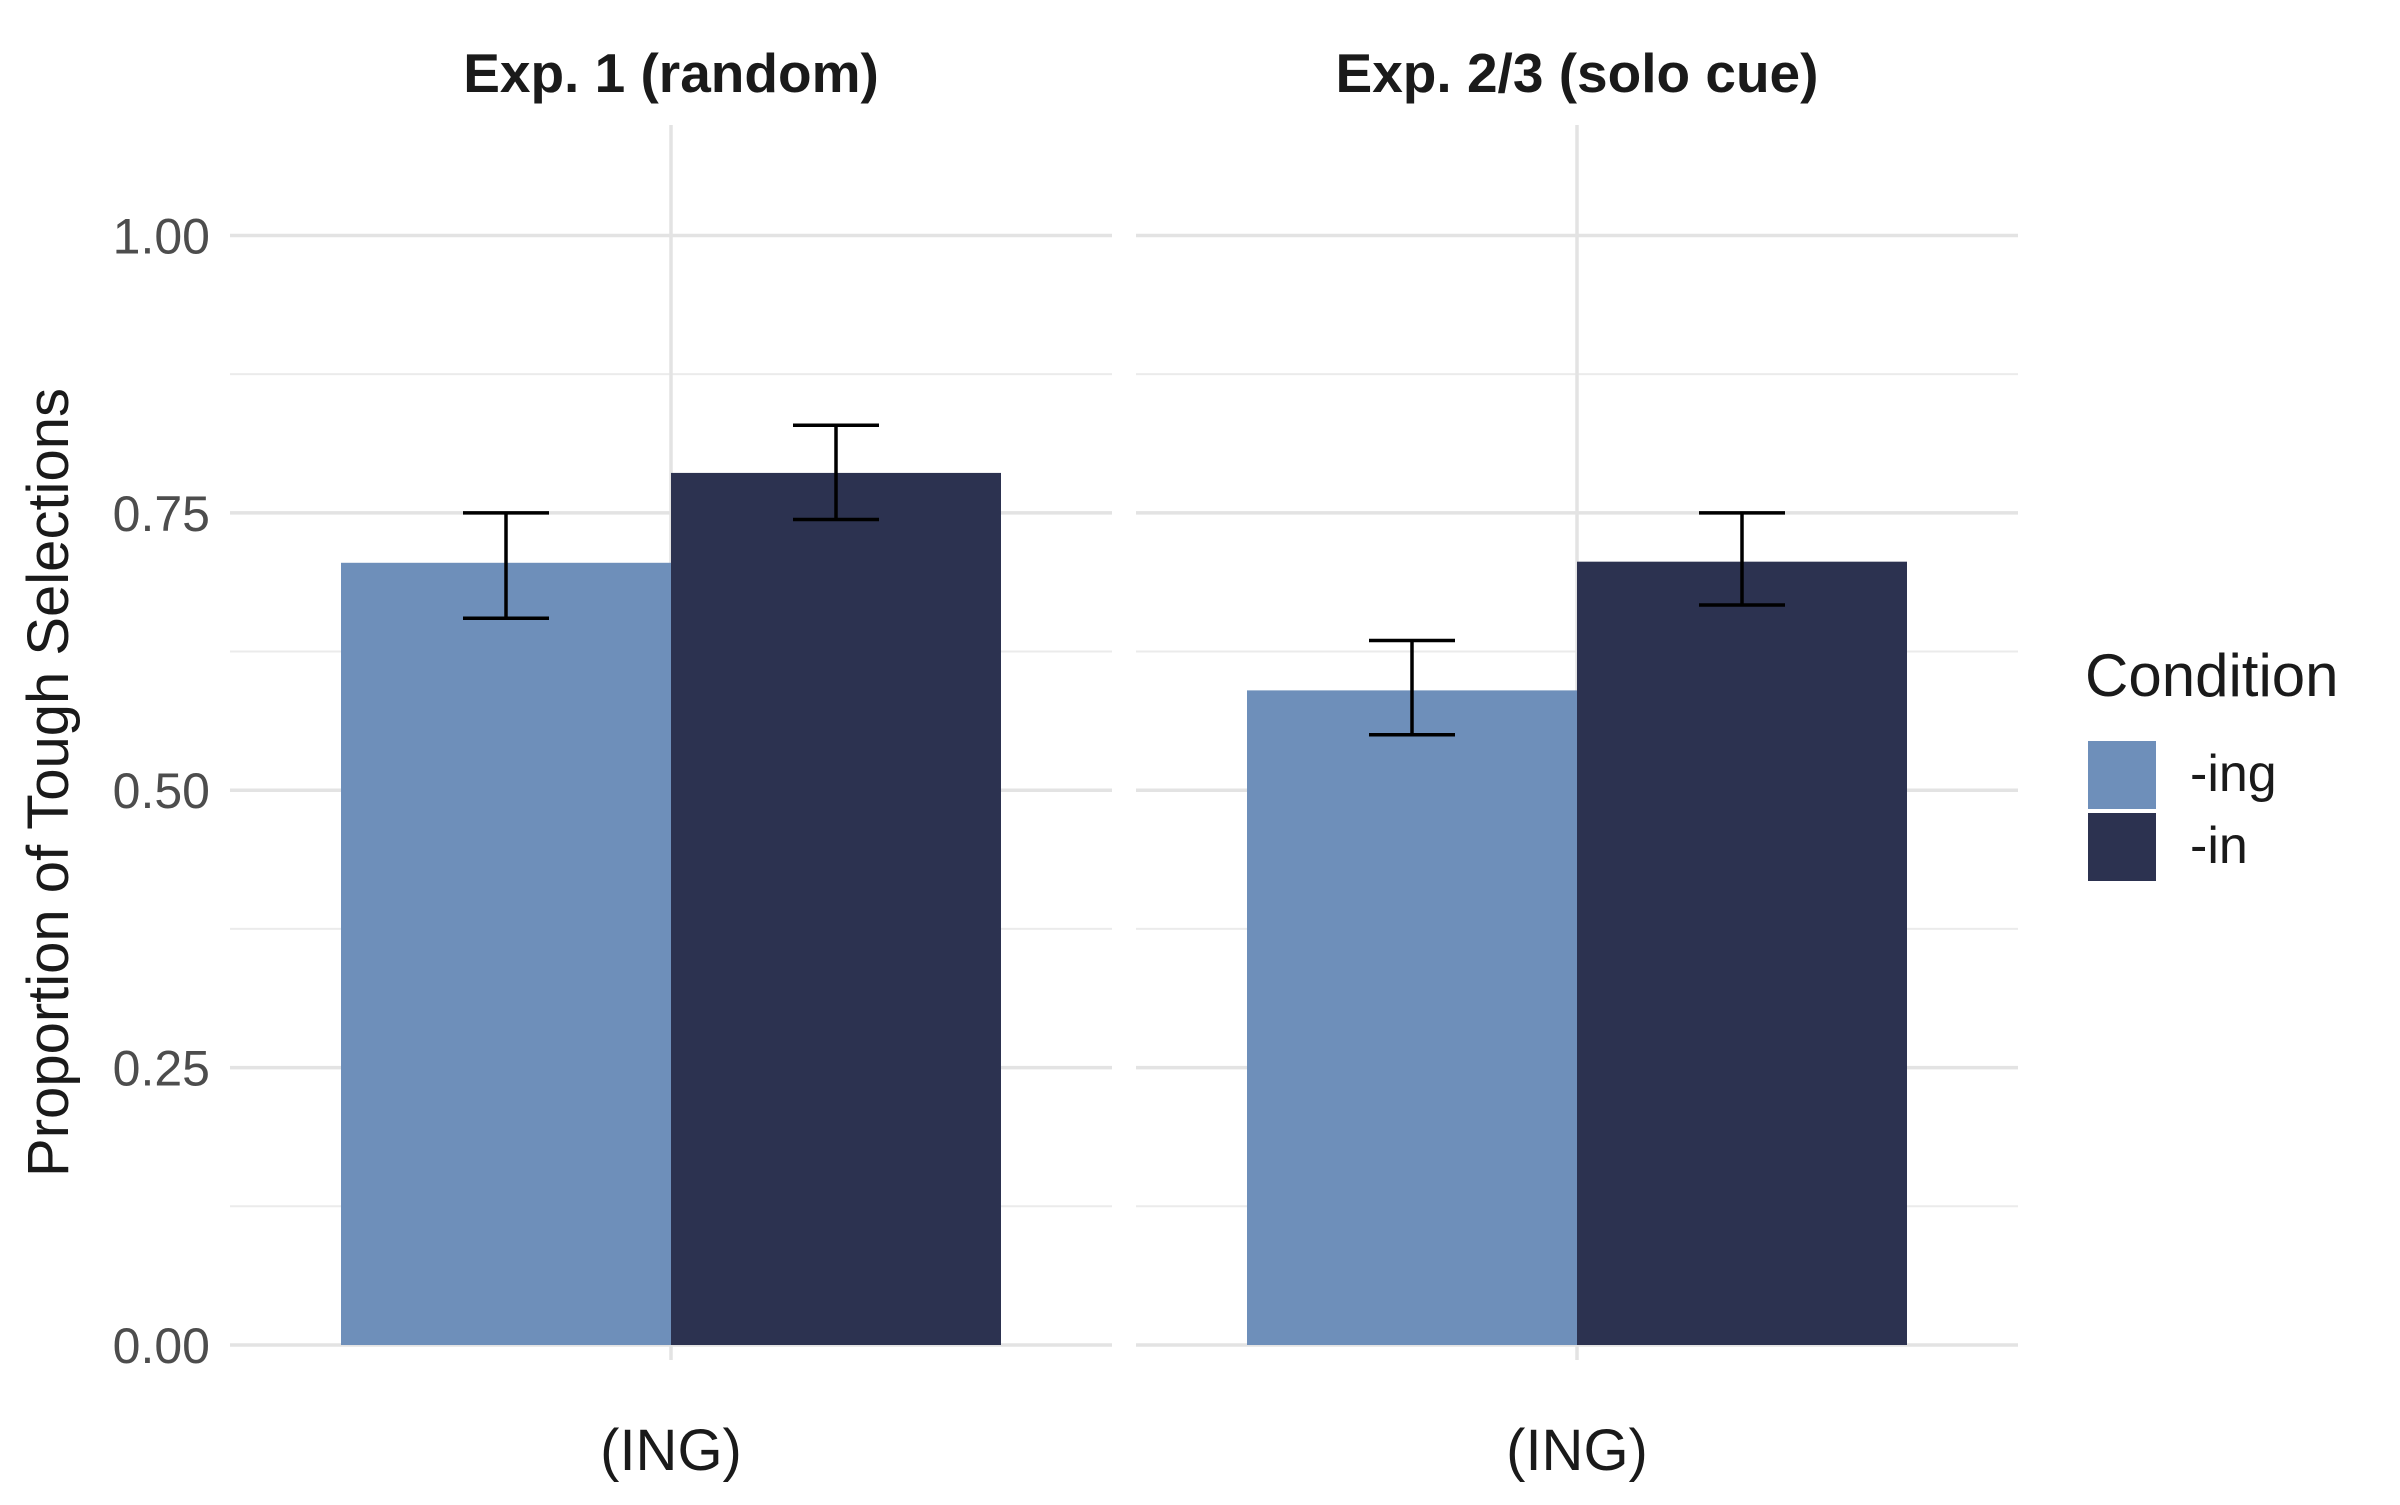 Image resolution: width=2400 pixels, height=1505 pixels. I want to click on legend-label: -in, so click(2219, 846).